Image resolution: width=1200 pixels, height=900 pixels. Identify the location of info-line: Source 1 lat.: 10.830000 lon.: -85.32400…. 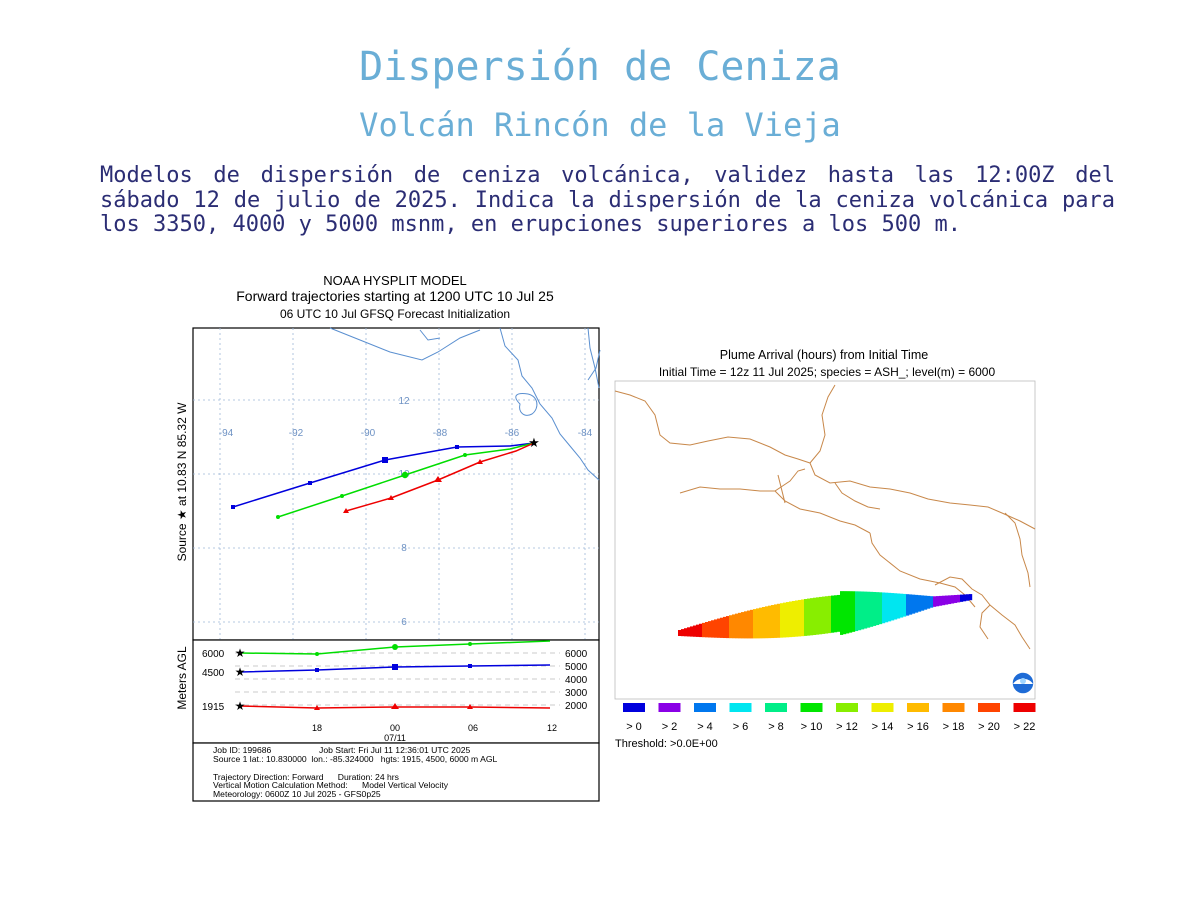
(355, 759).